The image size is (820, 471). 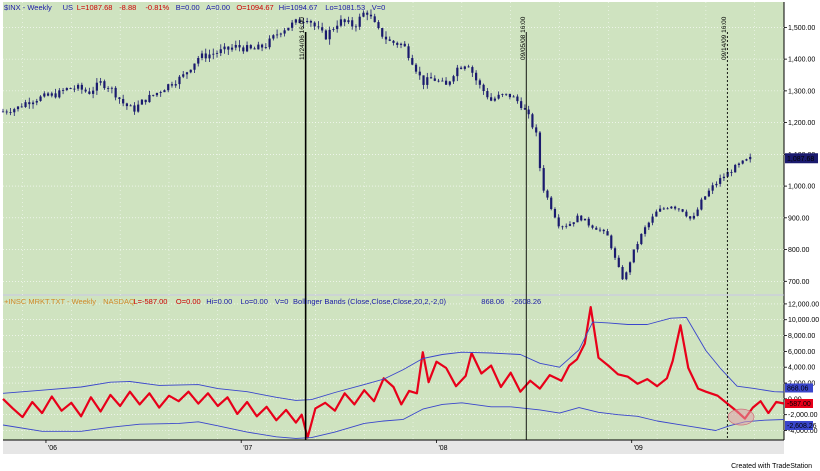 I want to click on indicator-last-value-label: 868.06, so click(x=798, y=388).